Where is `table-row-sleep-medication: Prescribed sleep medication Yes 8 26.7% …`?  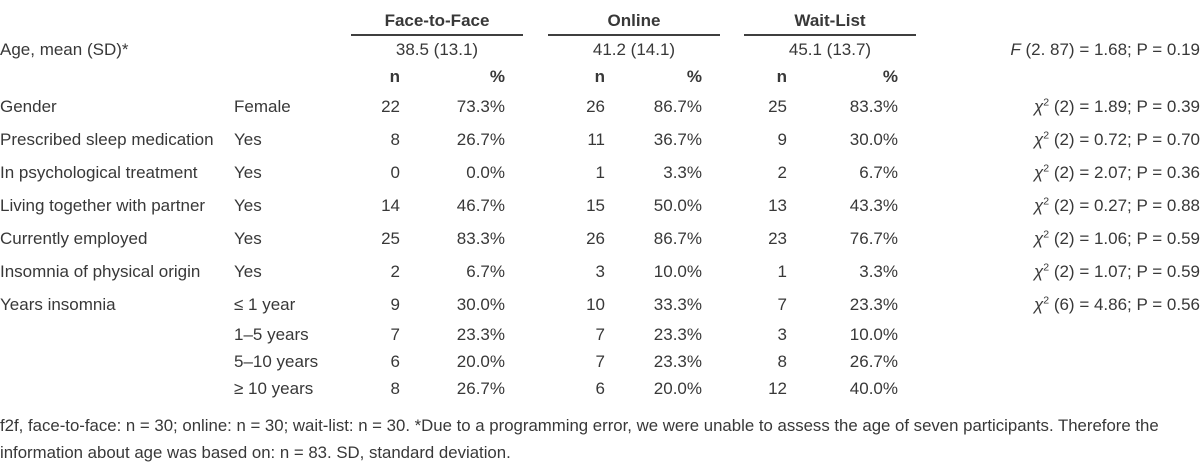
table-row-sleep-medication: Prescribed sleep medication Yes 8 26.7% … is located at coordinates (600, 139).